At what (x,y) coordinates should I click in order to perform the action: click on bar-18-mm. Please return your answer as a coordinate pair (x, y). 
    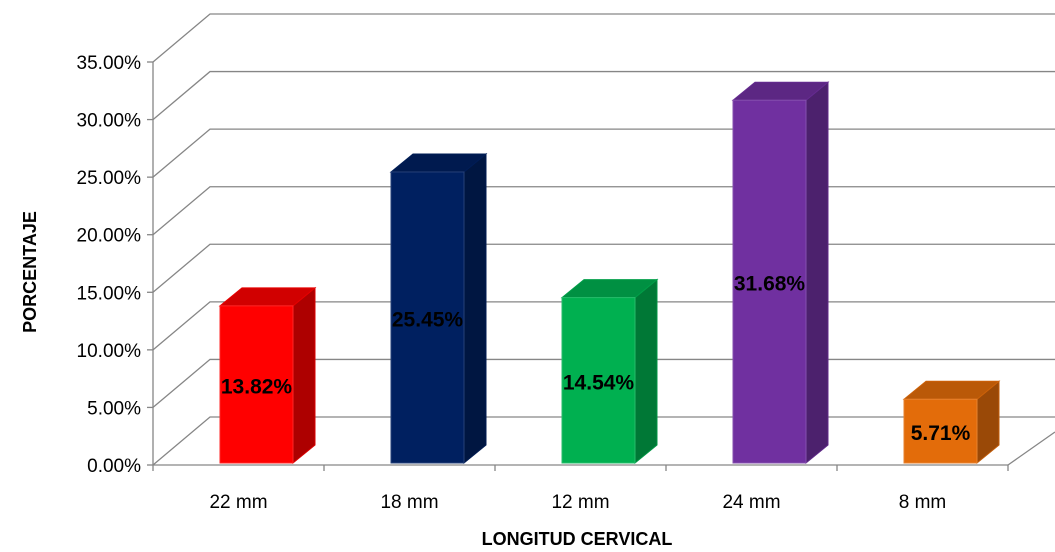
    Looking at the image, I should click on (438, 308).